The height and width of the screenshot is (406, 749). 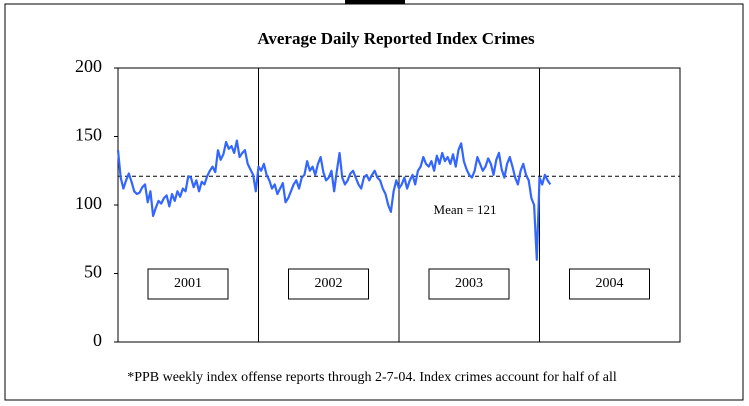 I want to click on y-tick-label: 0, so click(x=97, y=340).